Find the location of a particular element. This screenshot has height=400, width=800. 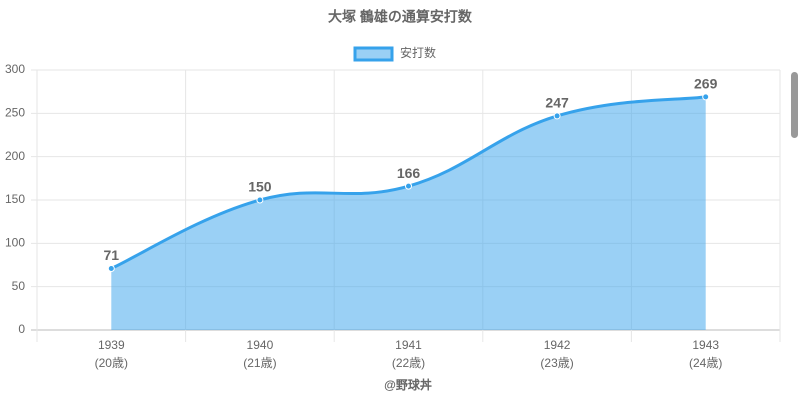

data-label: 247 is located at coordinates (557, 103).